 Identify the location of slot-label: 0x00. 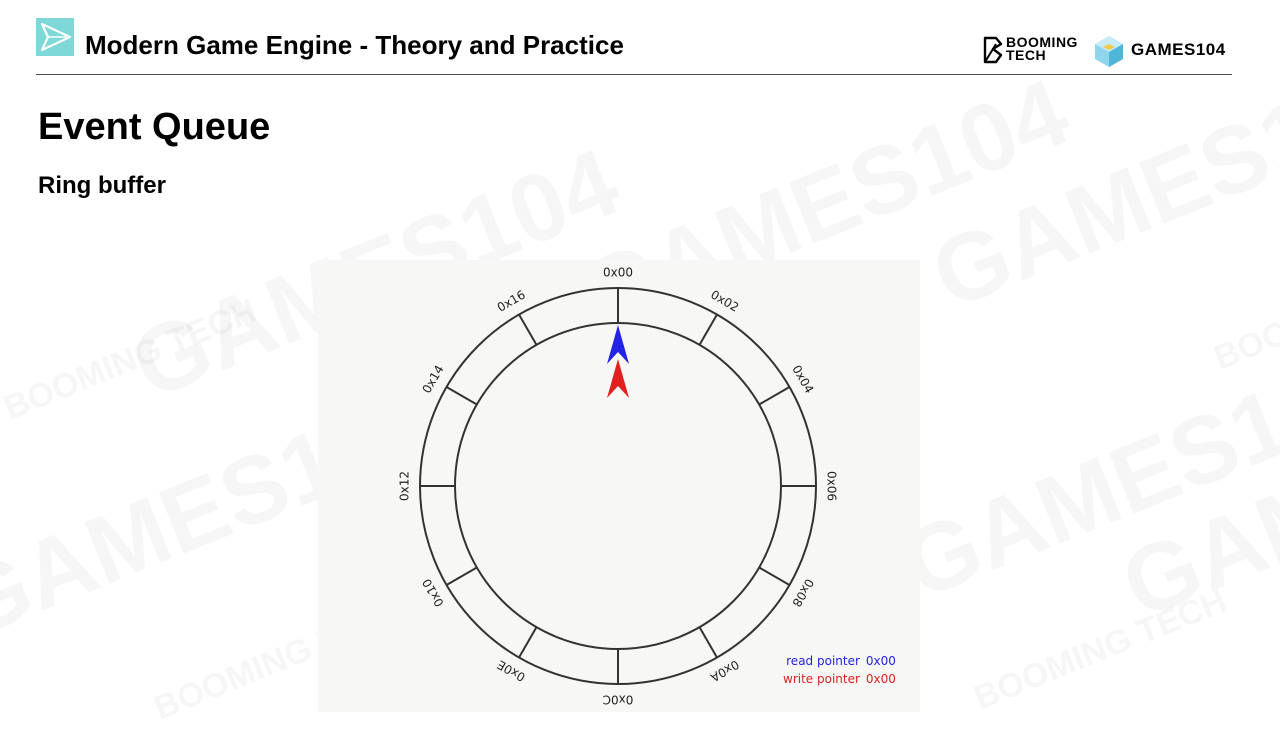
(618, 273).